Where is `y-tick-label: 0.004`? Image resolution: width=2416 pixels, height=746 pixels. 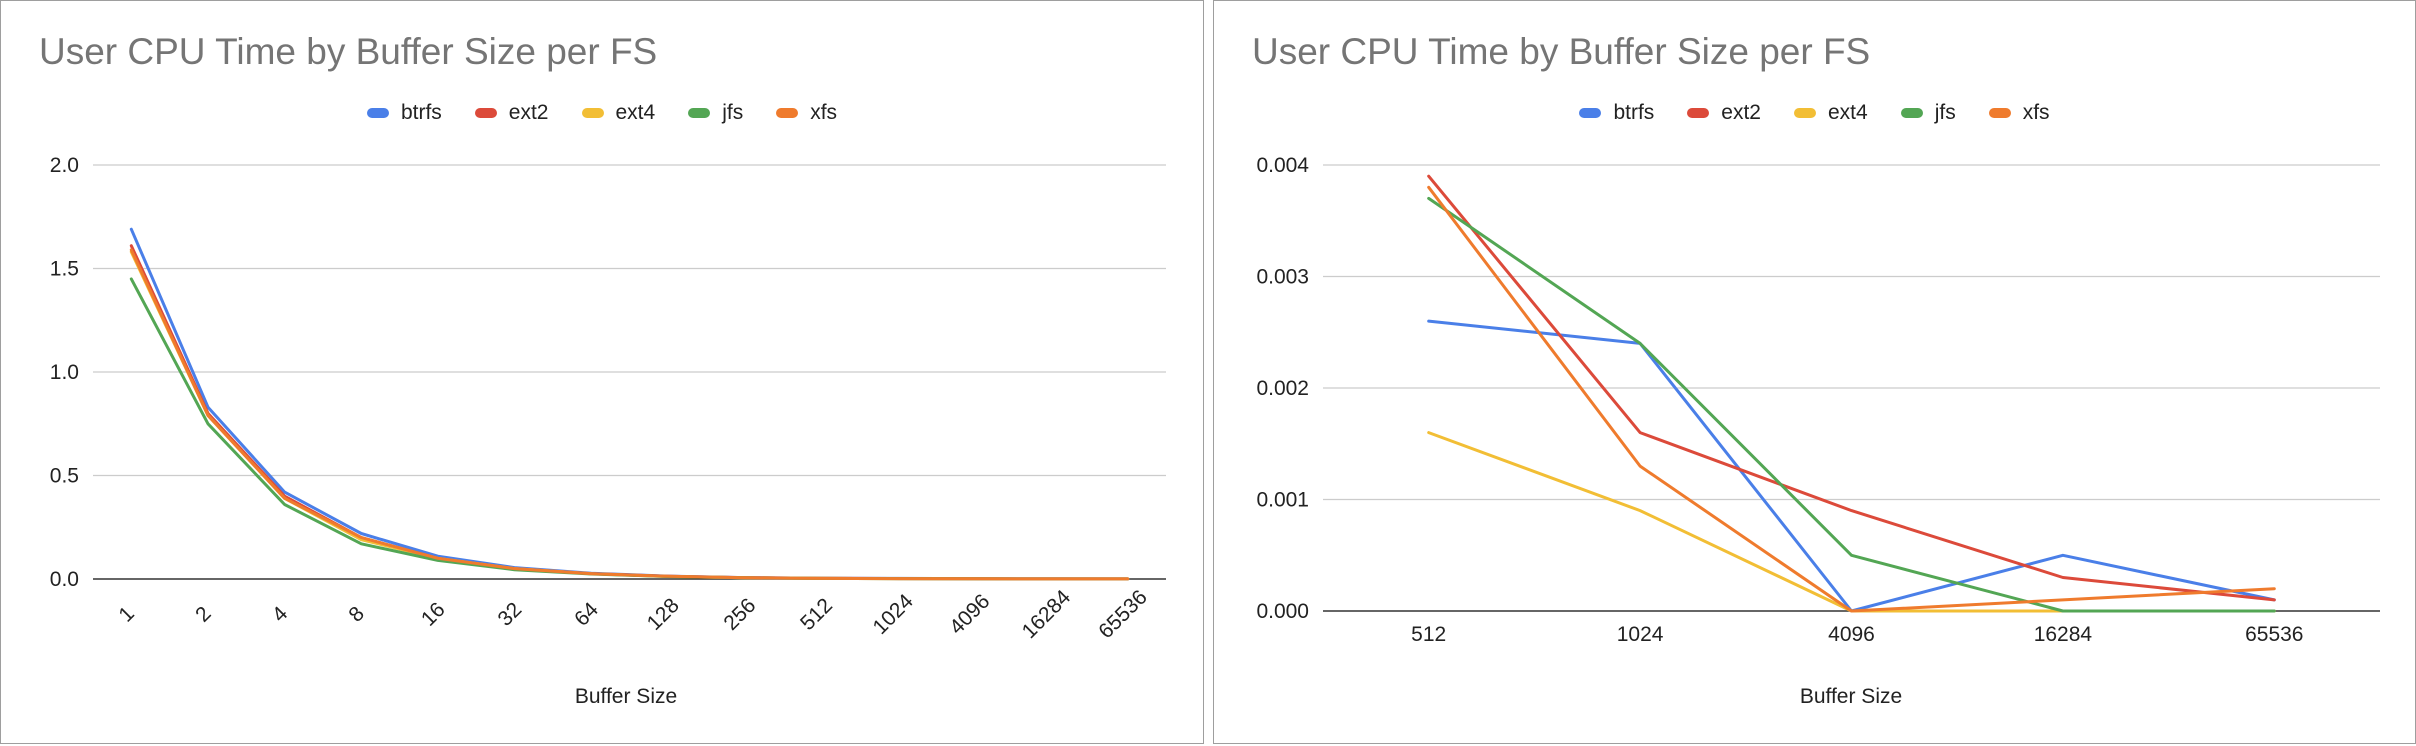
y-tick-label: 0.004 is located at coordinates (1282, 165).